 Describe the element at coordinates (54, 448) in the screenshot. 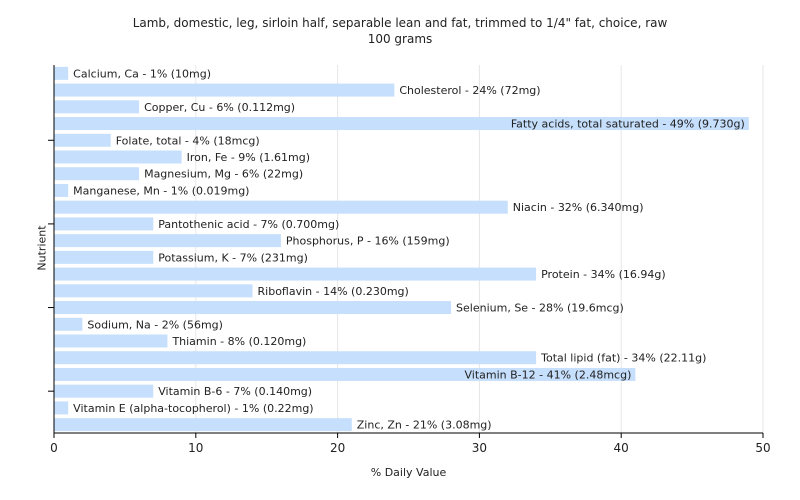

I see `x-tick-label: 0` at that location.